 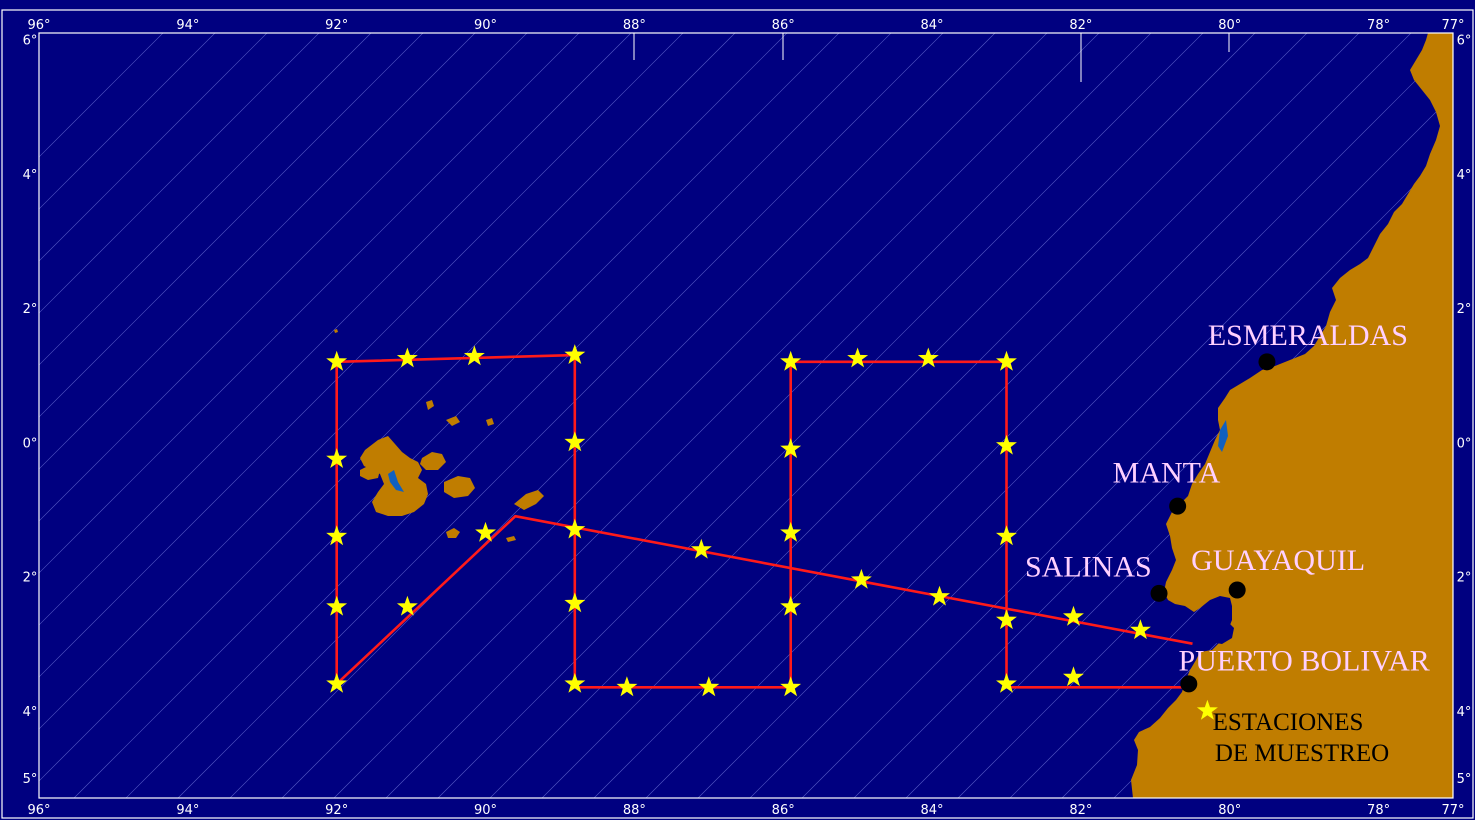 What do you see at coordinates (396, 481) in the screenshot?
I see `isabela-lagoon` at bounding box center [396, 481].